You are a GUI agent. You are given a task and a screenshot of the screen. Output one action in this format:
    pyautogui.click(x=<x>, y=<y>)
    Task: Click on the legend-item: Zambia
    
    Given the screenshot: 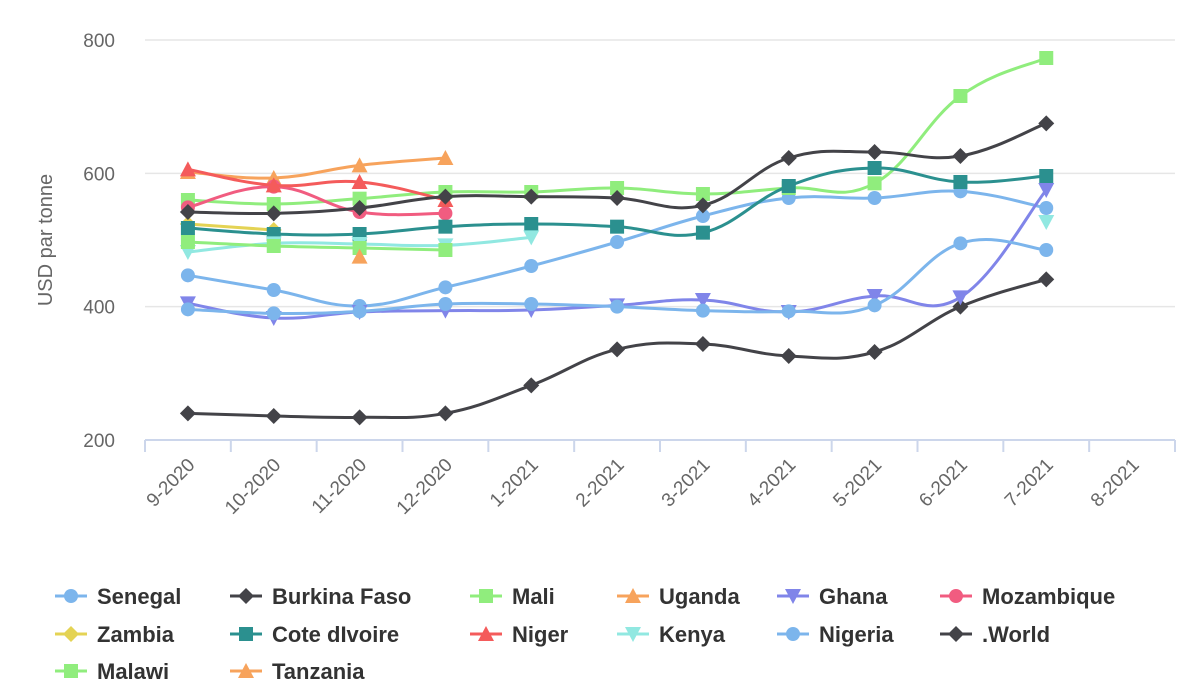 What is the action you would take?
    pyautogui.click(x=115, y=634)
    